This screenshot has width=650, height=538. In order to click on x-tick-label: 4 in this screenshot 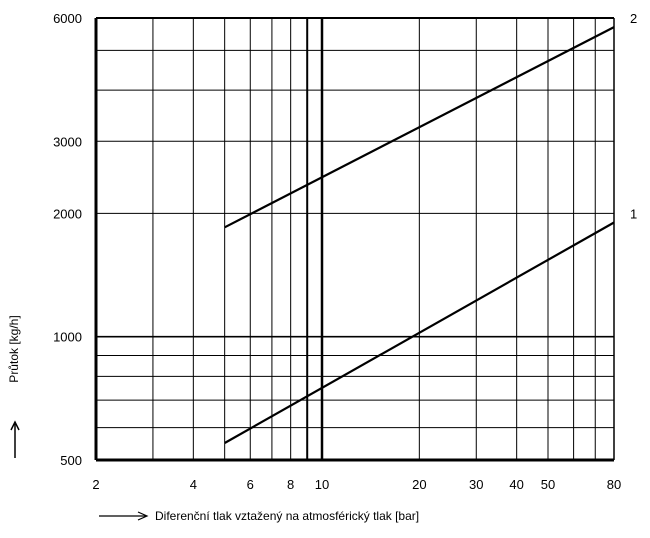, I will do `click(193, 484)`.